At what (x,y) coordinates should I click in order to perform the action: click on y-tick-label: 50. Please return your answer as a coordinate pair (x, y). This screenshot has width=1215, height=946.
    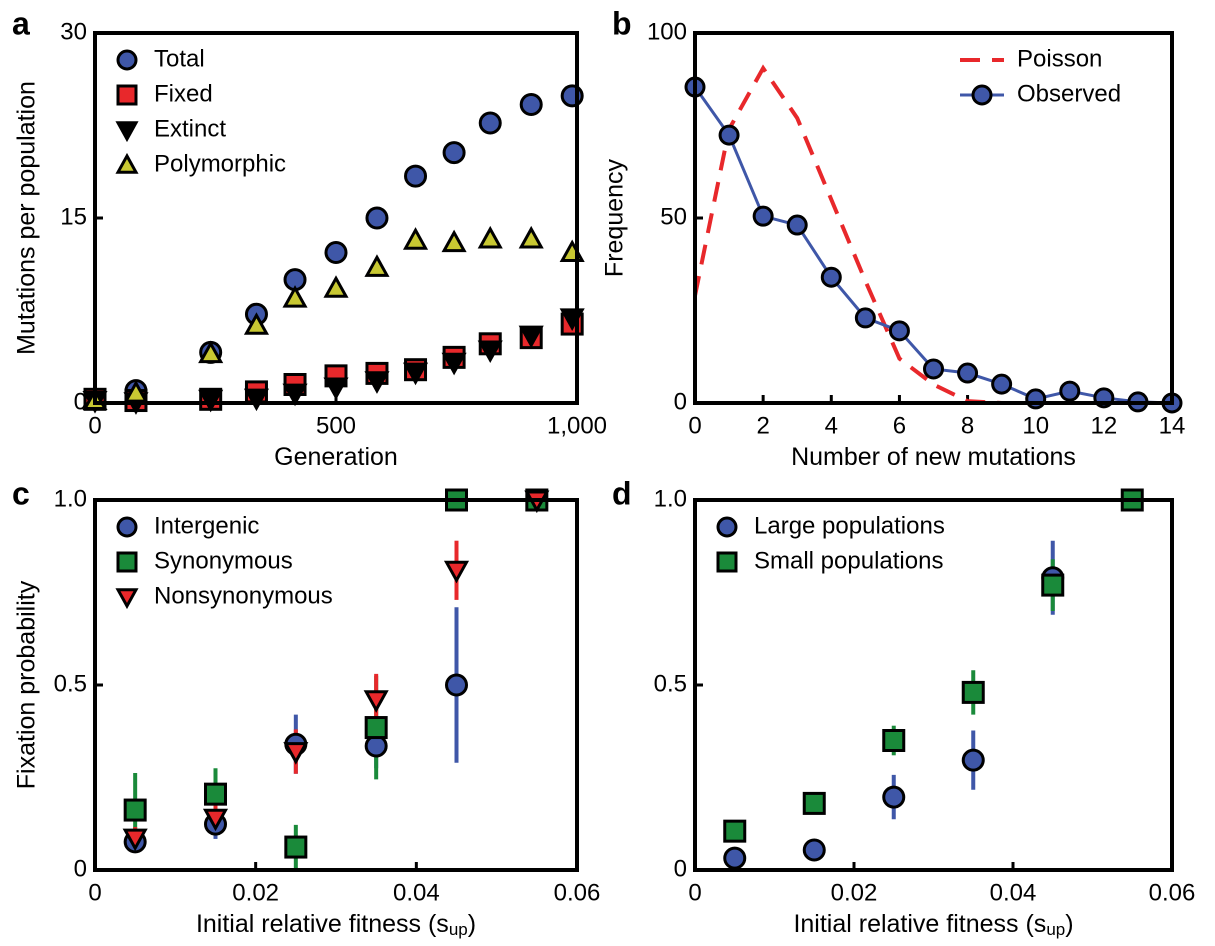
    Looking at the image, I should click on (673, 216).